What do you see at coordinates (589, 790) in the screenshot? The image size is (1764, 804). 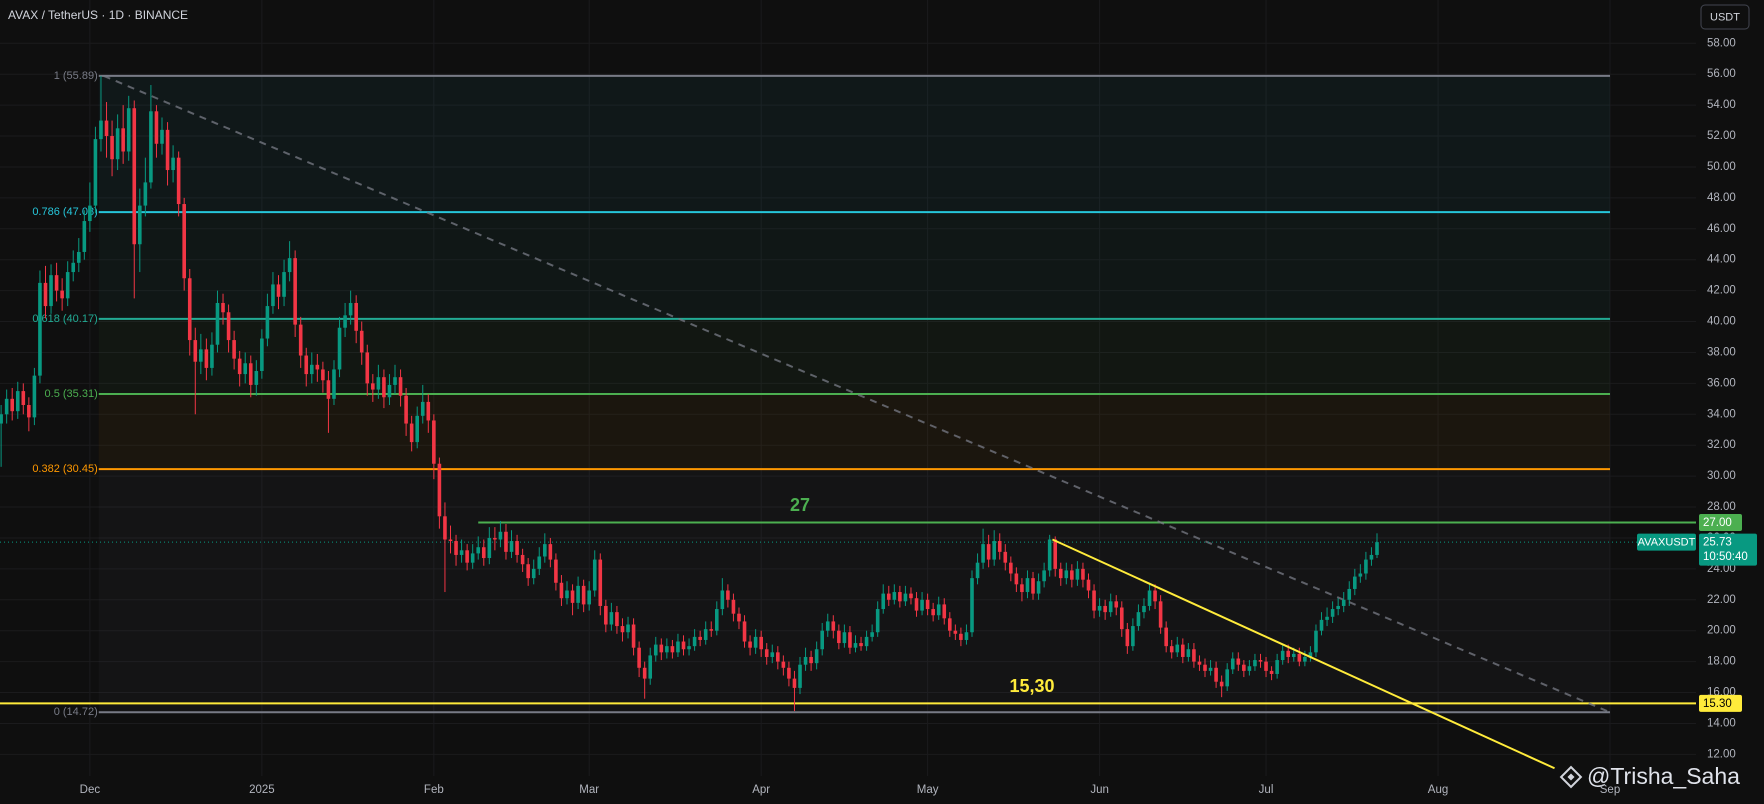 I see `x-tick-label: Mar` at bounding box center [589, 790].